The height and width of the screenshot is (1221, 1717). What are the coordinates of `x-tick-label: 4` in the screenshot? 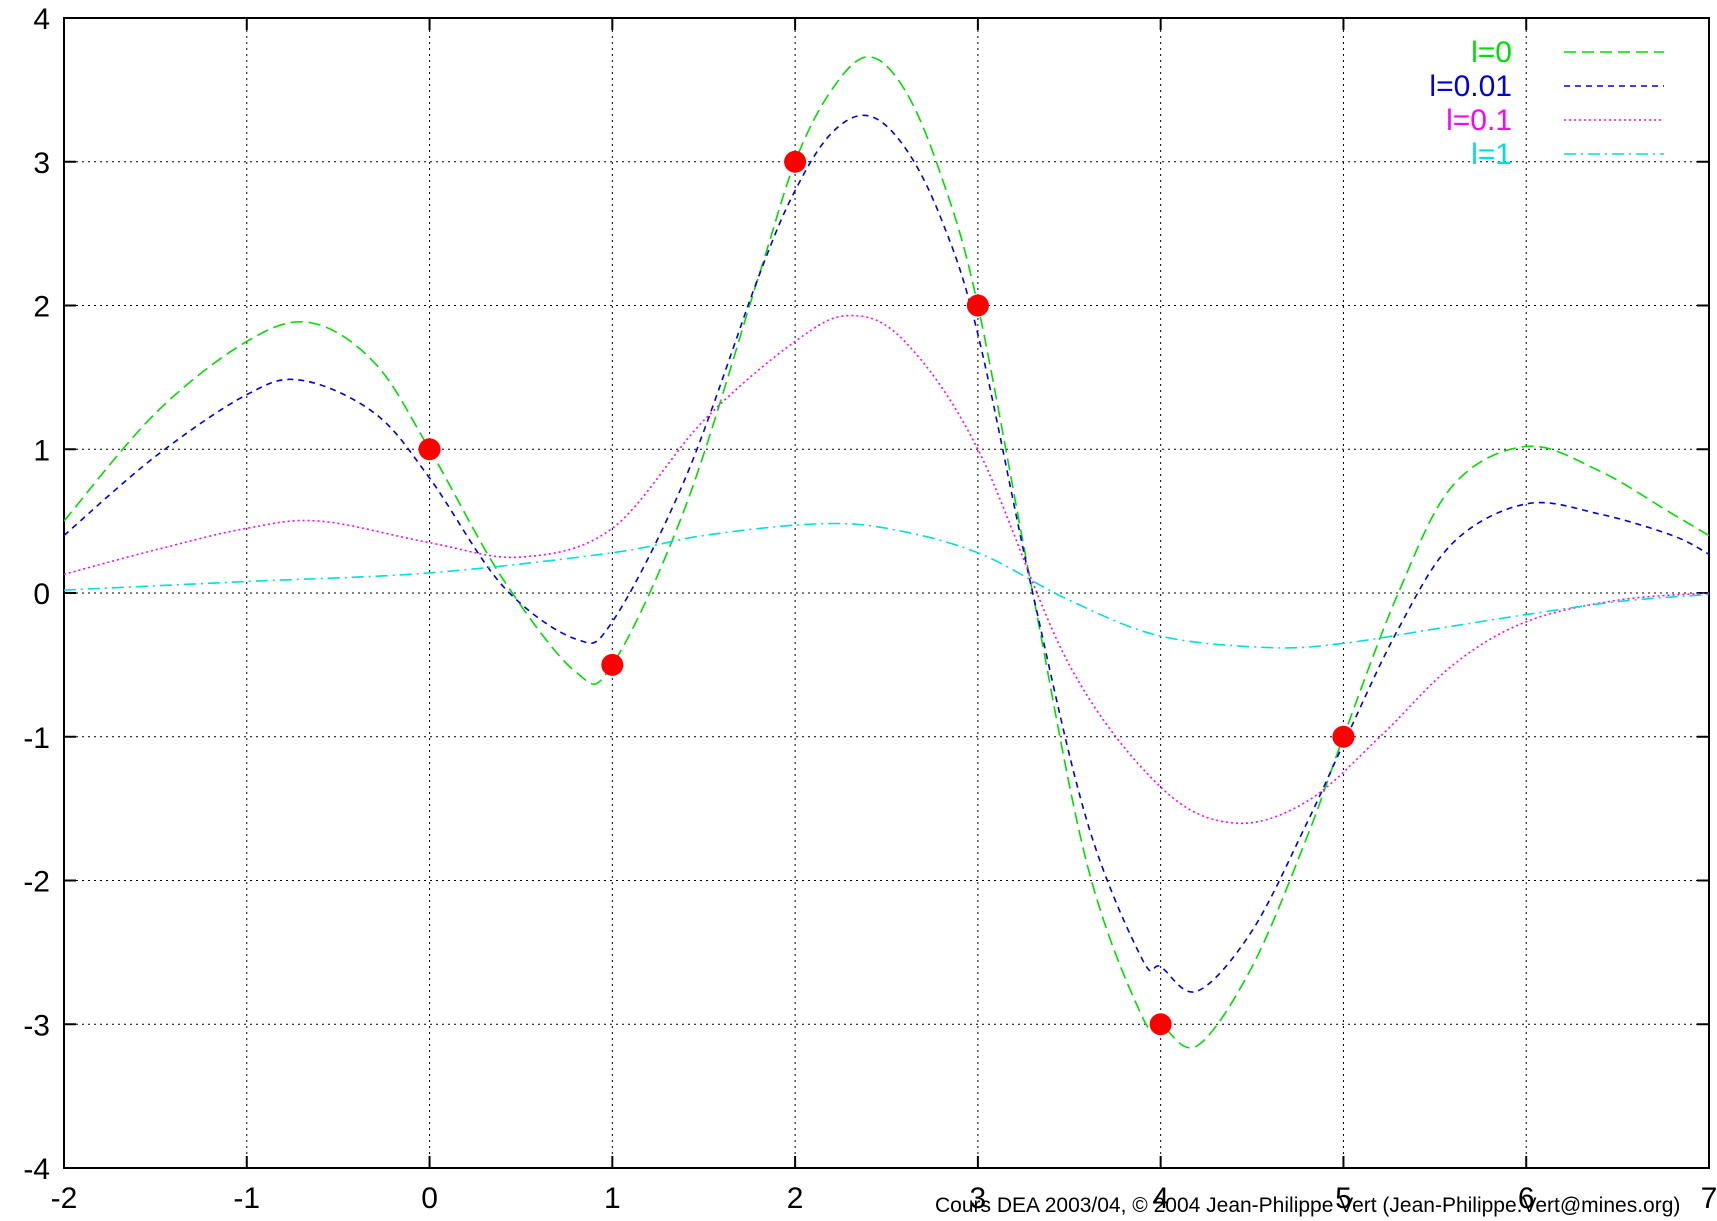 It's located at (1160, 1198).